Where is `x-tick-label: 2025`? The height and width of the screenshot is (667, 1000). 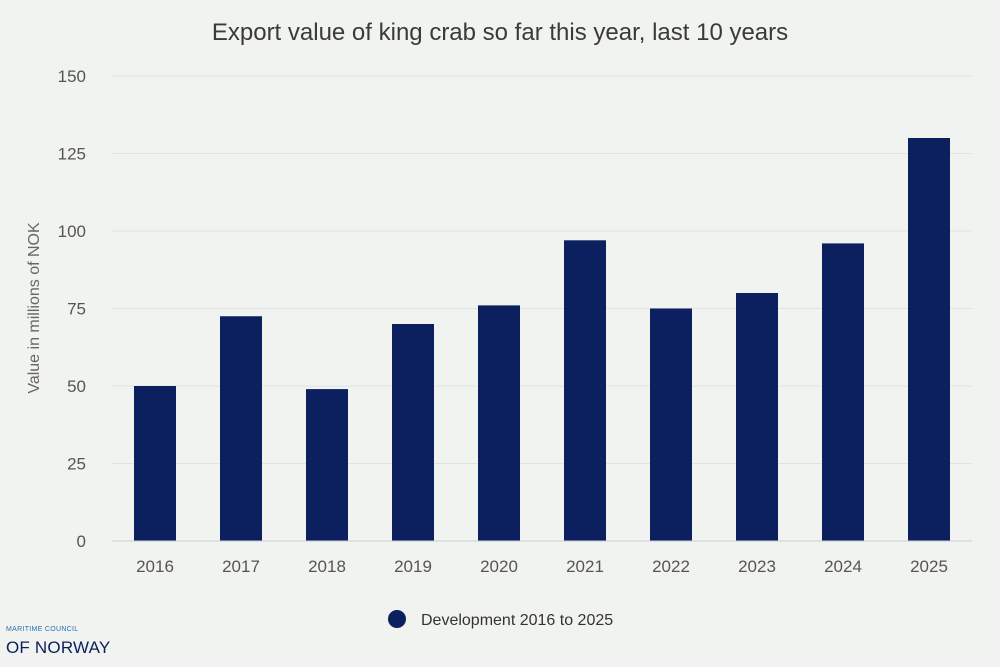 x-tick-label: 2025 is located at coordinates (929, 566).